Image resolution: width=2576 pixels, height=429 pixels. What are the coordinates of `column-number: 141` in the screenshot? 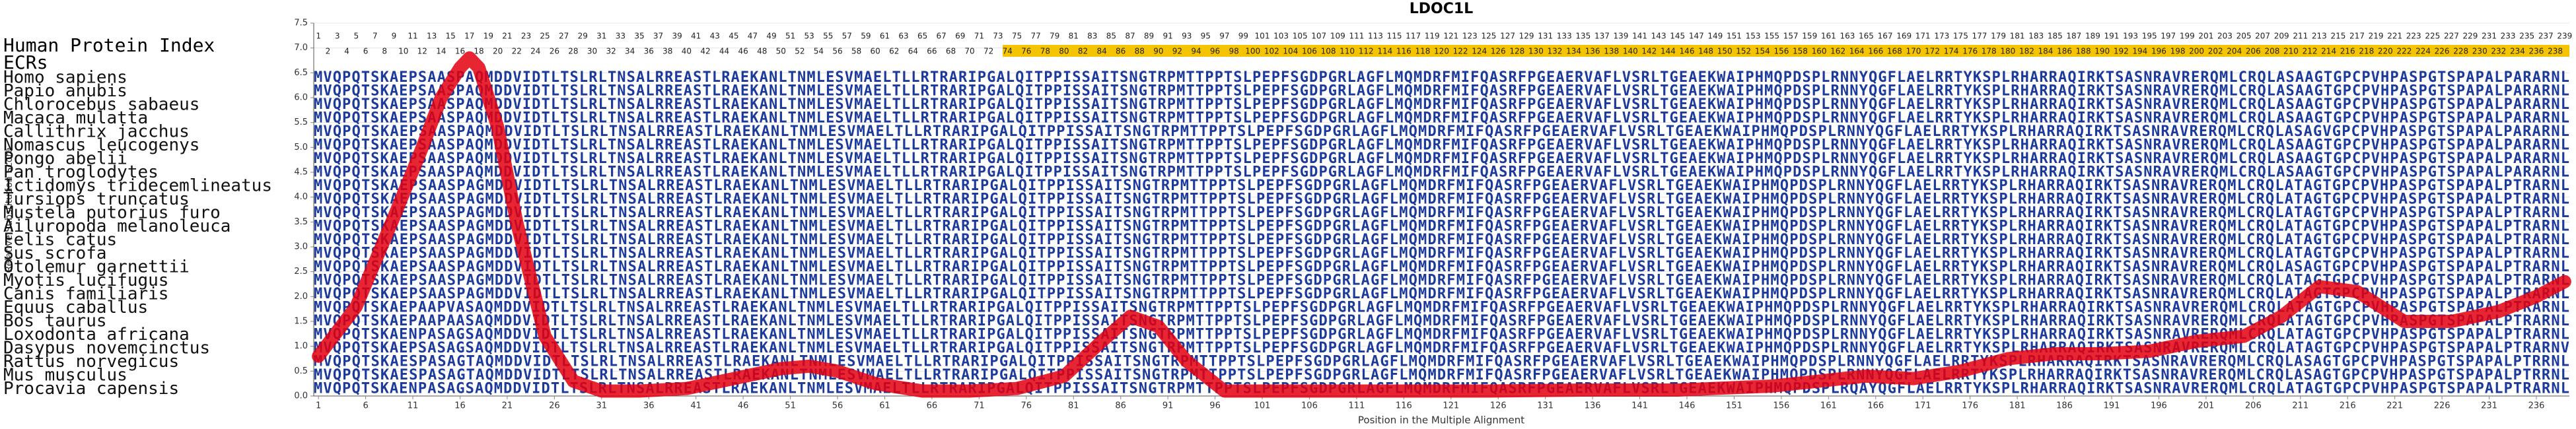 It's located at (1640, 36).